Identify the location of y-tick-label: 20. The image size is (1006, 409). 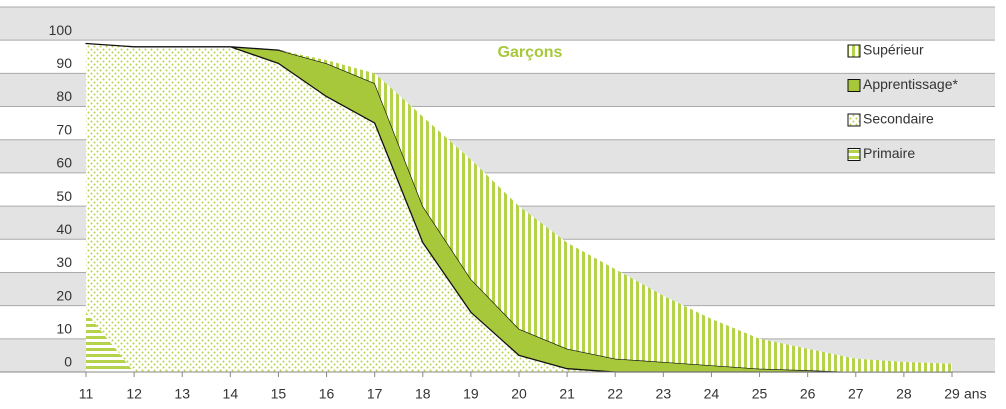
(64, 295).